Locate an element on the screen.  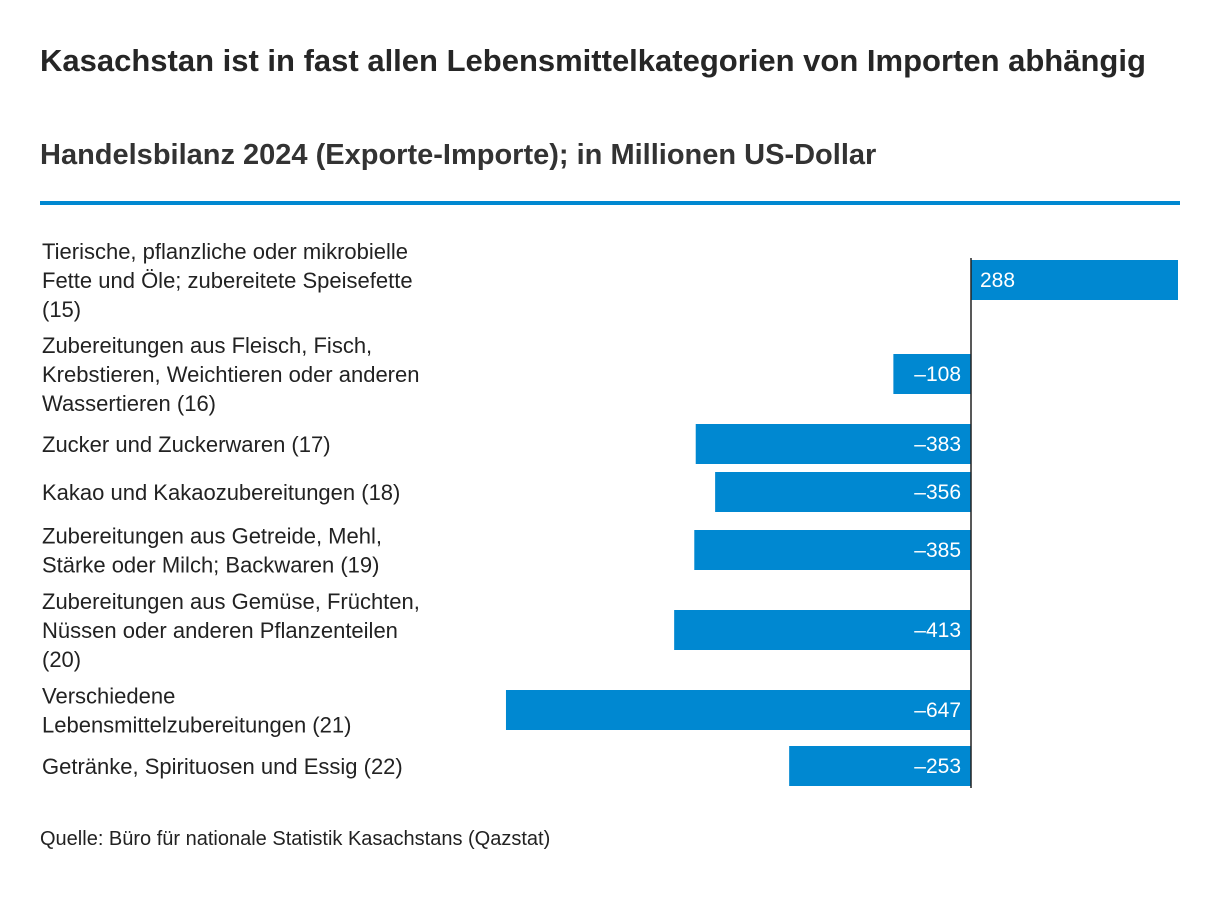
data-label: 288 is located at coordinates (997, 280).